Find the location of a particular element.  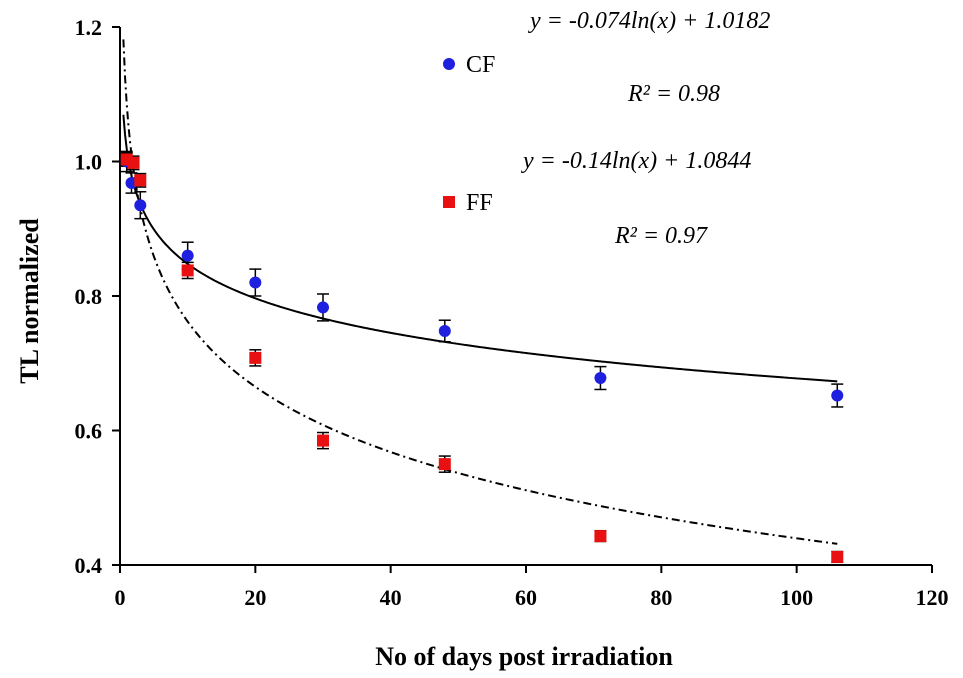

x-tick-label: 60 is located at coordinates (526, 597).